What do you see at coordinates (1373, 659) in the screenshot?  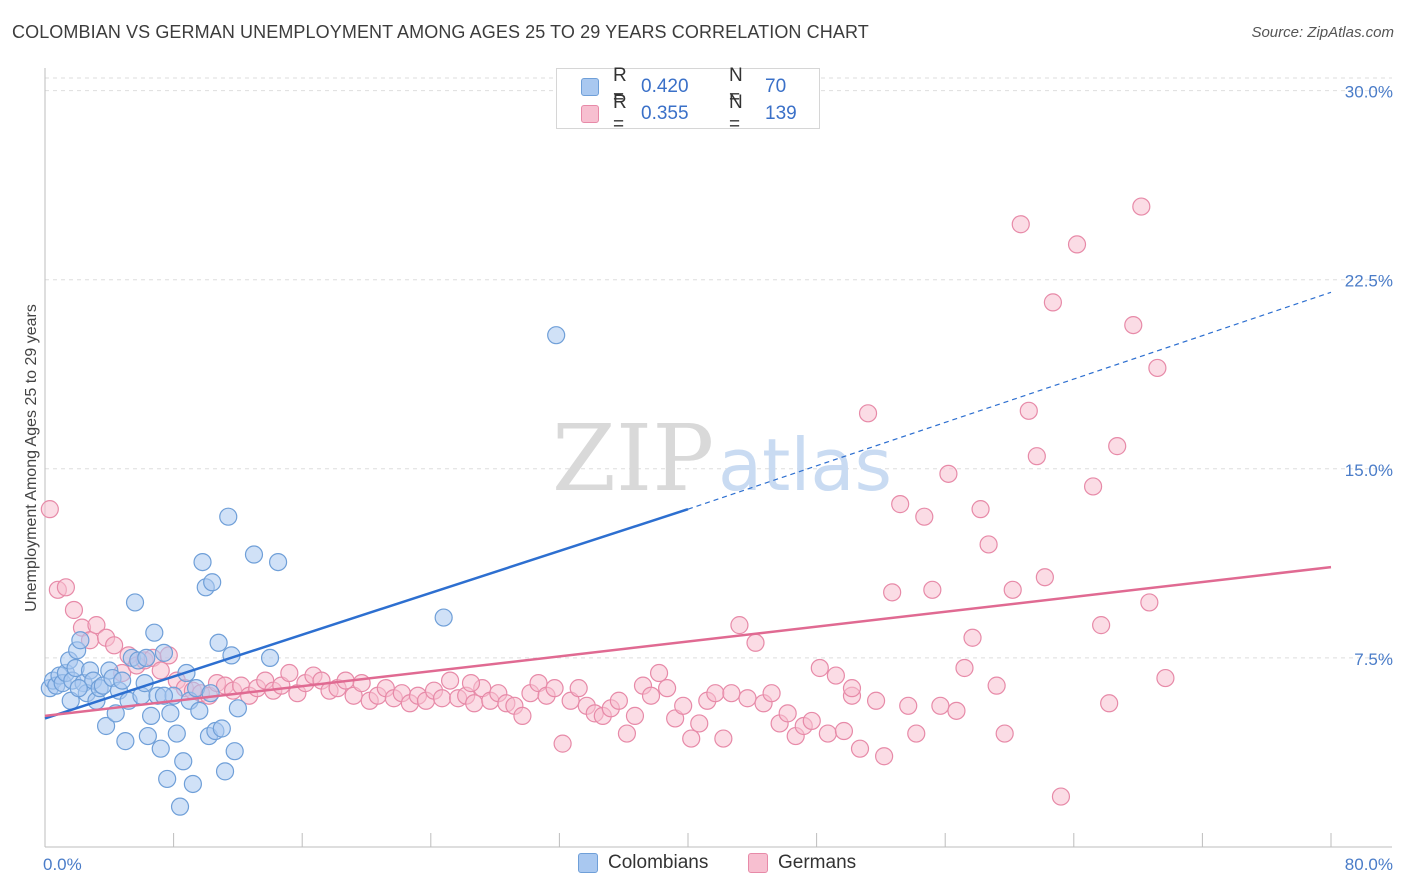 I see `y-tick-label: 7.5%` at bounding box center [1373, 659].